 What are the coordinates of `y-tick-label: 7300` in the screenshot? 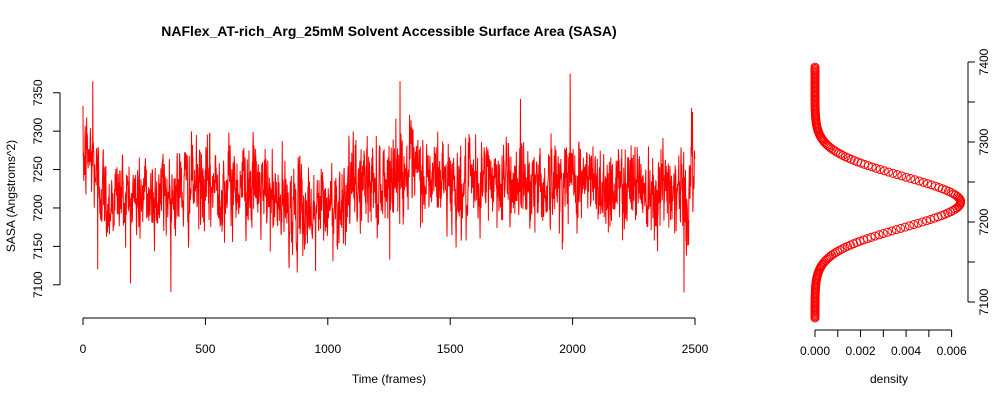 It's located at (38, 130).